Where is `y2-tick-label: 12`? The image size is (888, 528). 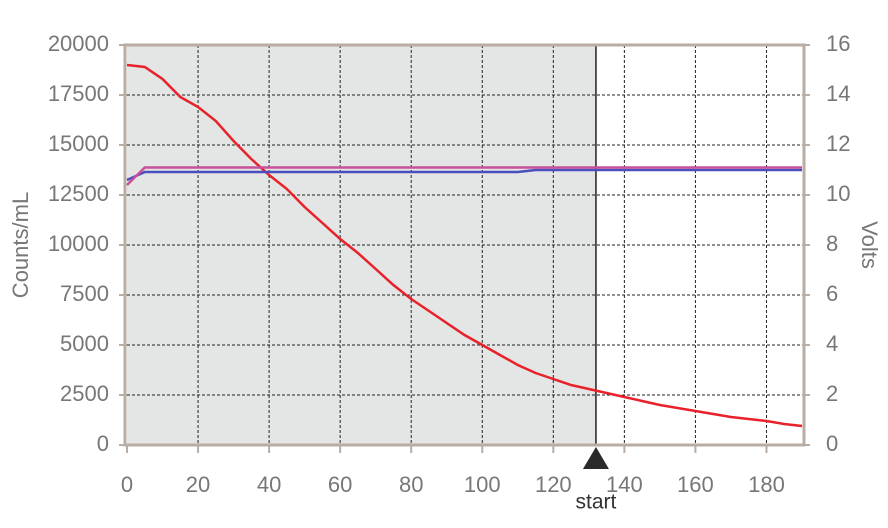 y2-tick-label: 12 is located at coordinates (838, 143).